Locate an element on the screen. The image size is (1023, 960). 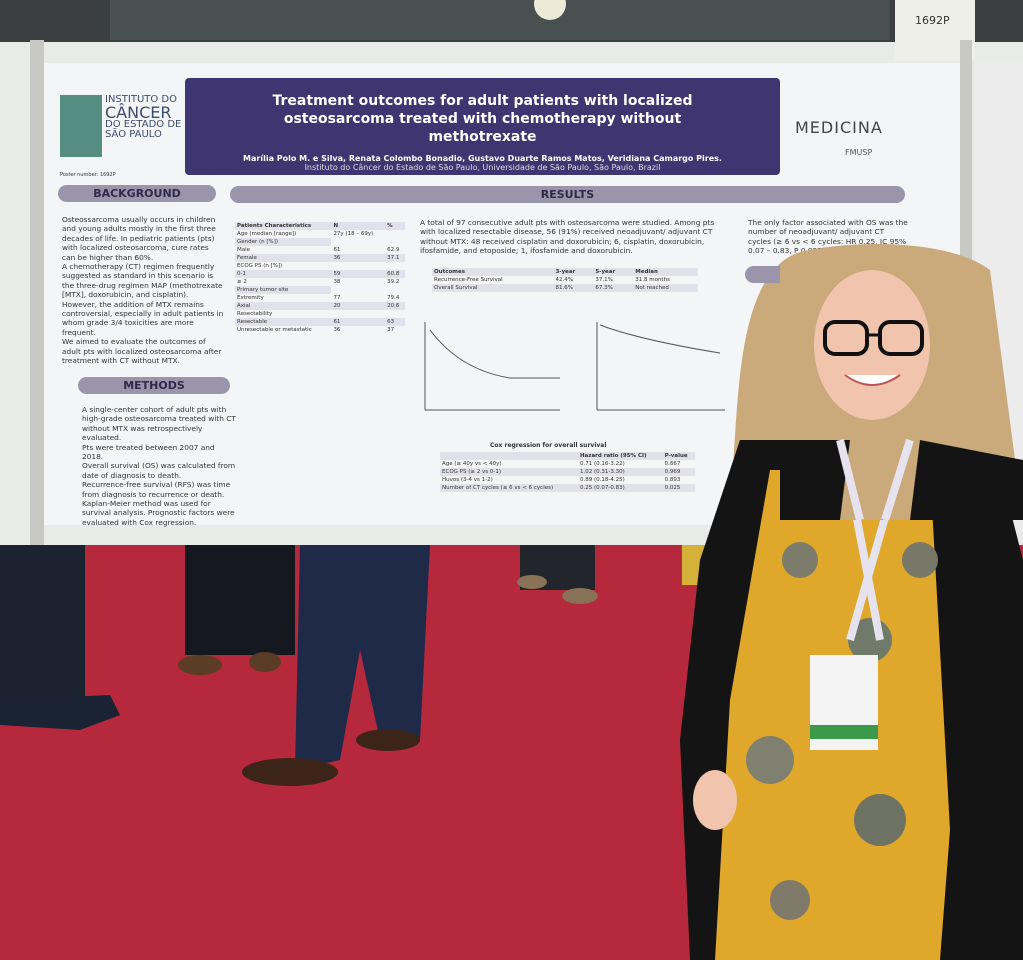
table-row: Primary tumor site is located at coordinates (320, 290).